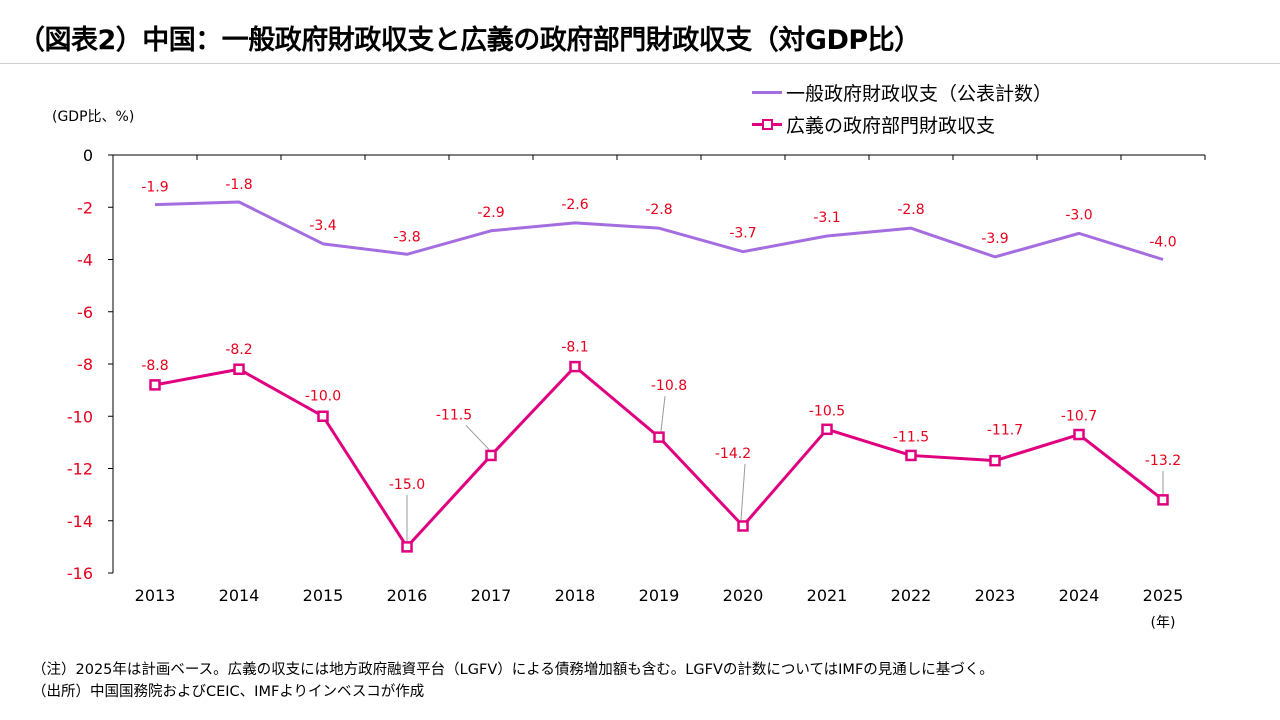  I want to click on footnote-source: （出所）中国国務院およびCEIC、IMFよりインベスコが作成, so click(228, 692).